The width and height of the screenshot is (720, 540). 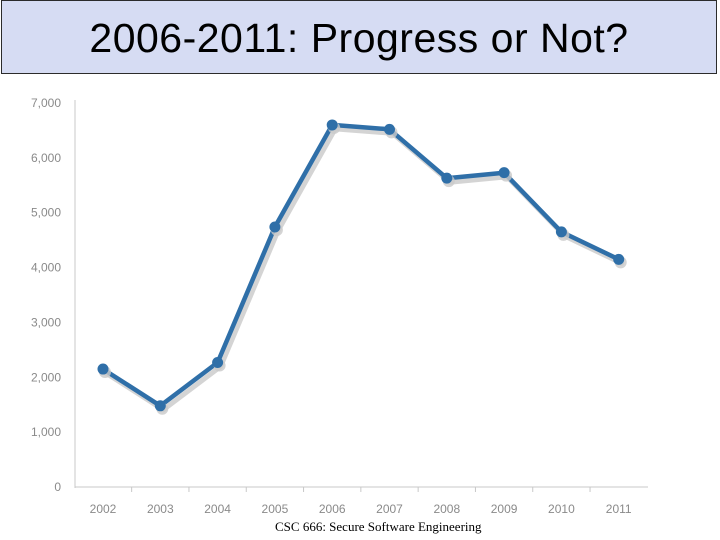 I want to click on x-tick-label: 2004, so click(x=217, y=509).